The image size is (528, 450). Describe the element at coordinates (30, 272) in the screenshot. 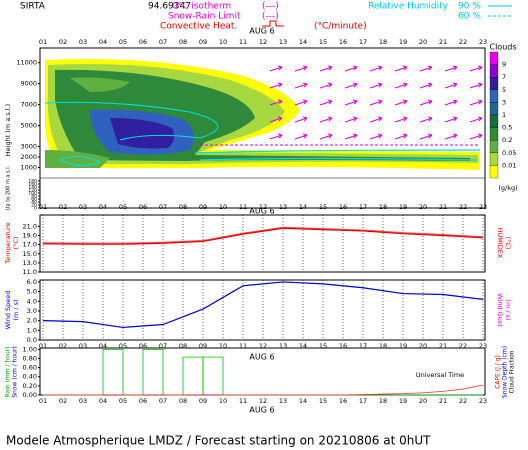

I see `y-tick-label: 11.0` at that location.